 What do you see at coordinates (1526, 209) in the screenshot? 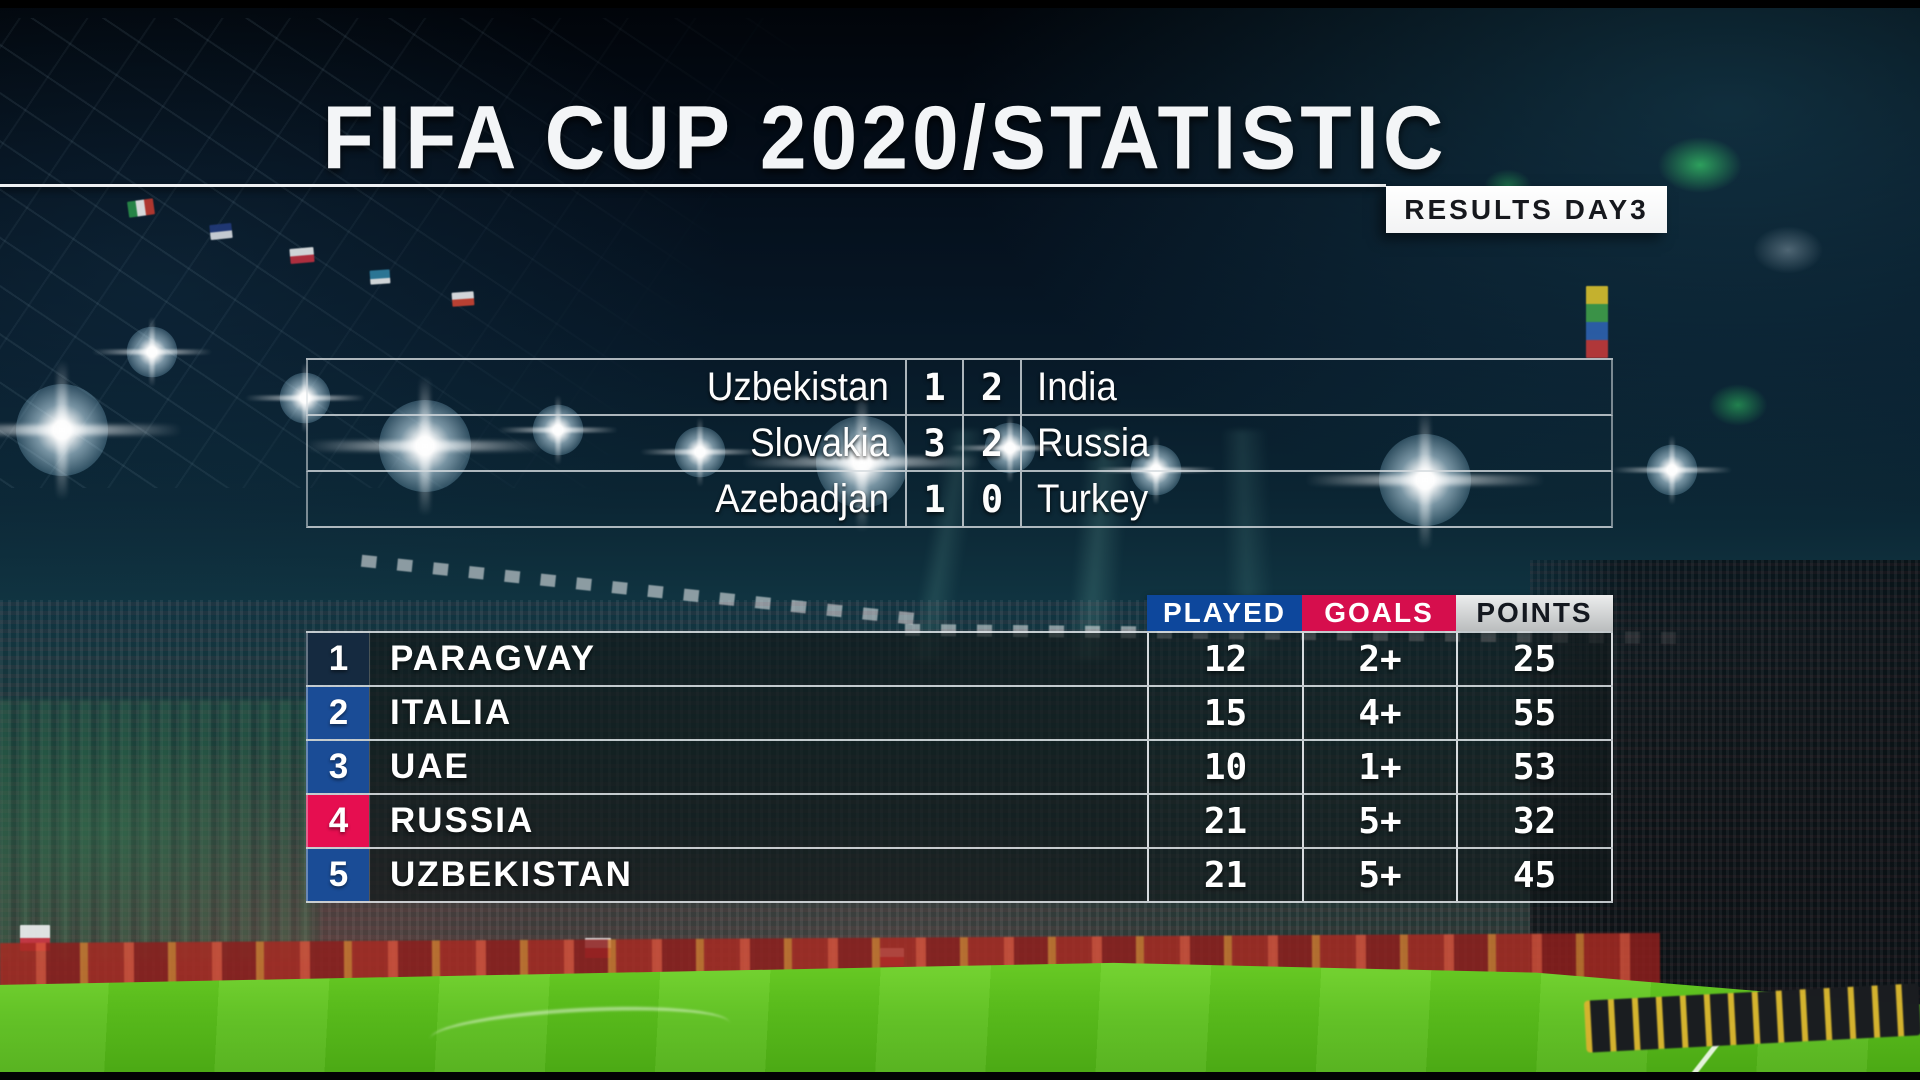
I see `results-day-badge: RESULTS DAY3` at bounding box center [1526, 209].